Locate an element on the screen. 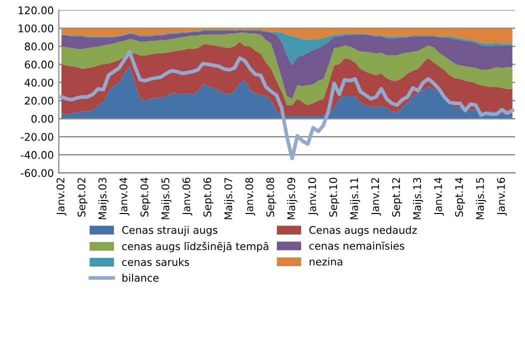  x-tick-label: Maijs.15 is located at coordinates (481, 199).